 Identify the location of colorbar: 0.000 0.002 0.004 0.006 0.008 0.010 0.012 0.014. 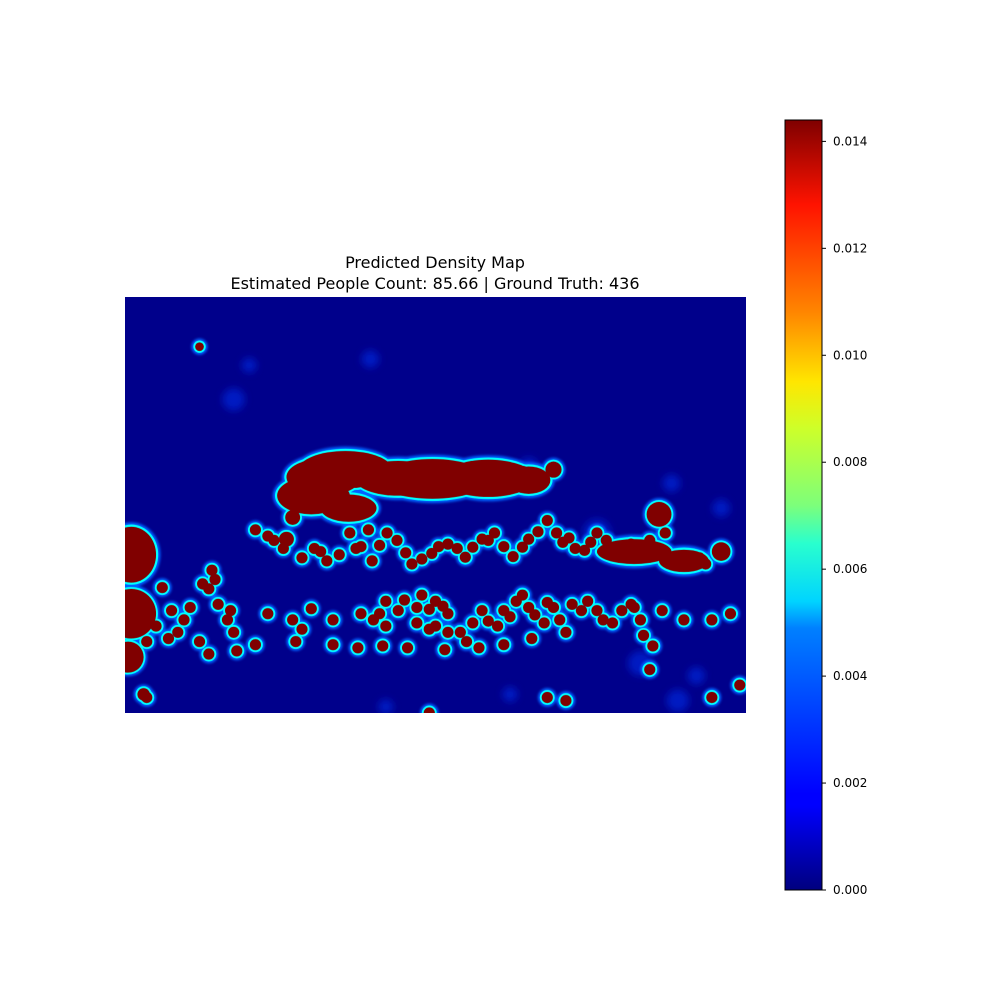
(825, 508).